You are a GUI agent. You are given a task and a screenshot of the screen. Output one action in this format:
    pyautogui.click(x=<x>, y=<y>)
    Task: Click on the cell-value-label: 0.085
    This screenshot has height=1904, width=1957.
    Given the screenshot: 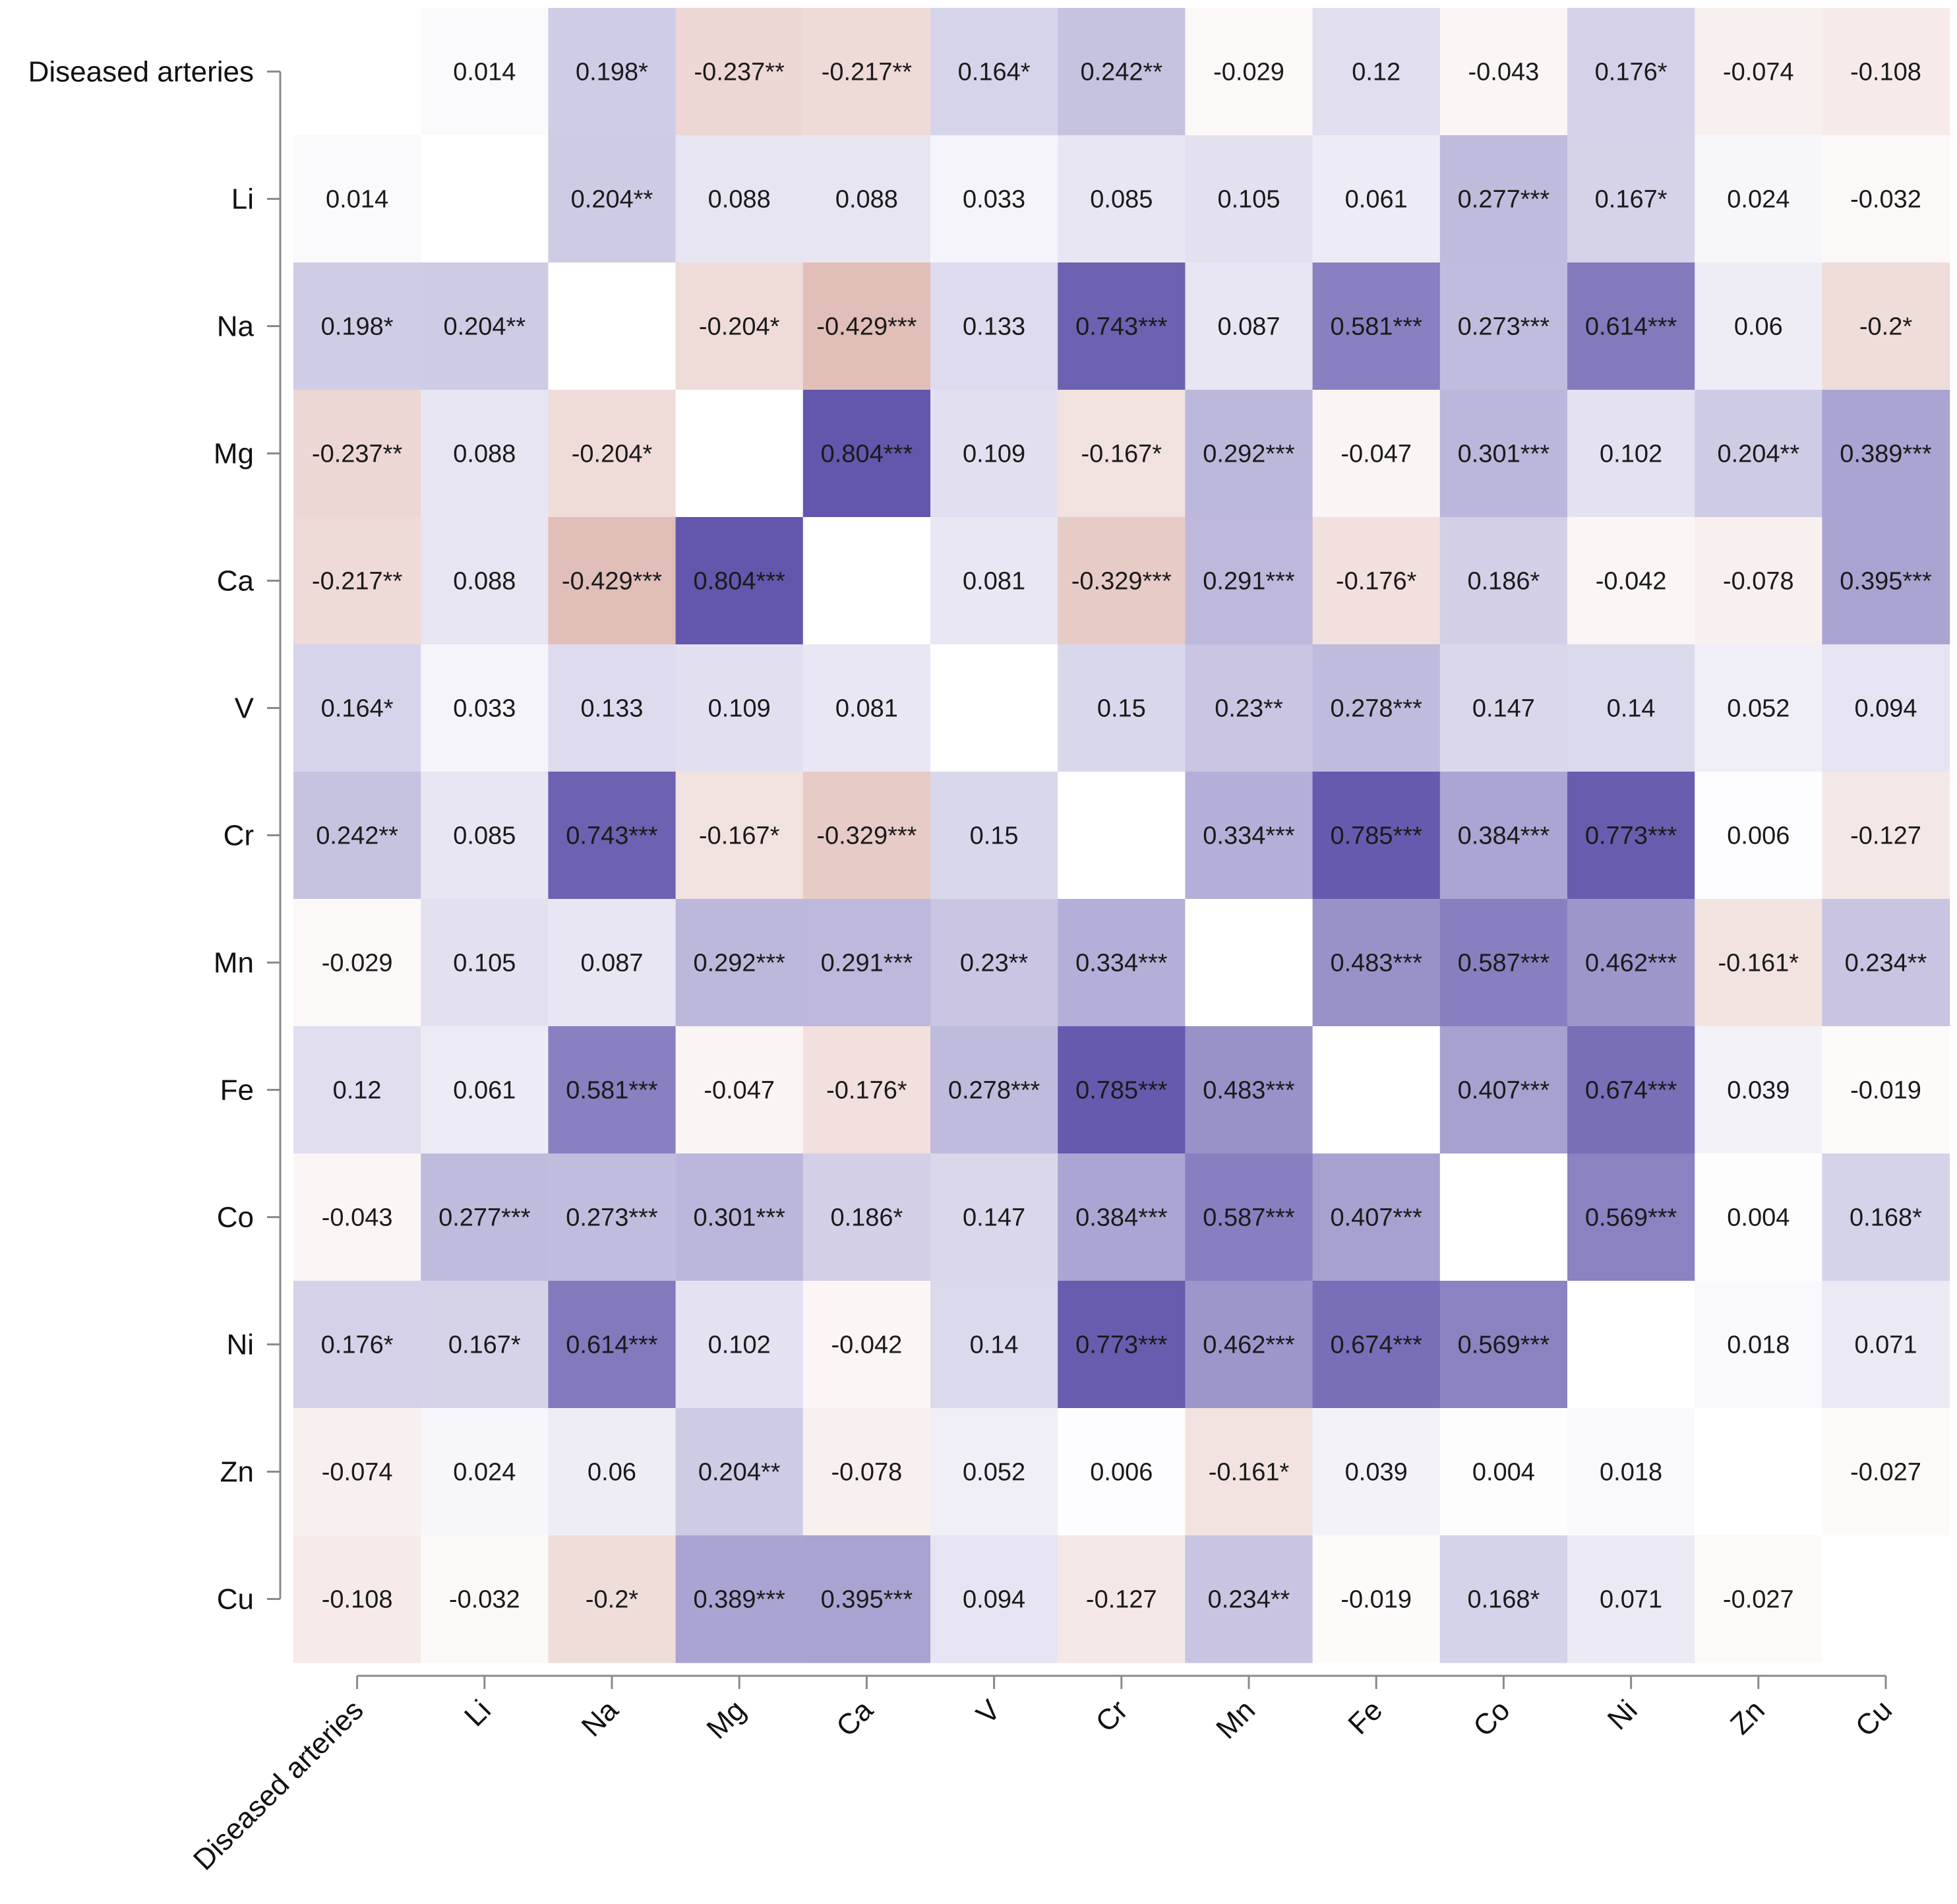 What is the action you would take?
    pyautogui.click(x=485, y=836)
    